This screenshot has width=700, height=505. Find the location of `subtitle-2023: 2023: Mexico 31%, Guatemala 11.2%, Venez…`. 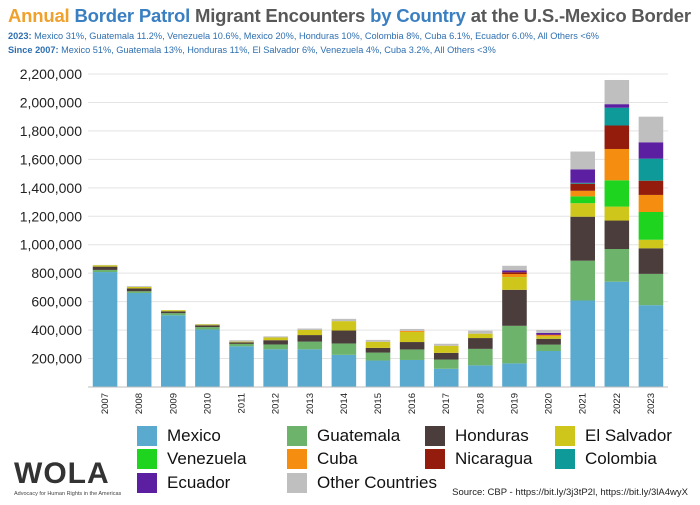

subtitle-2023: 2023: Mexico 31%, Guatemala 11.2%, Venez… is located at coordinates (353, 36).